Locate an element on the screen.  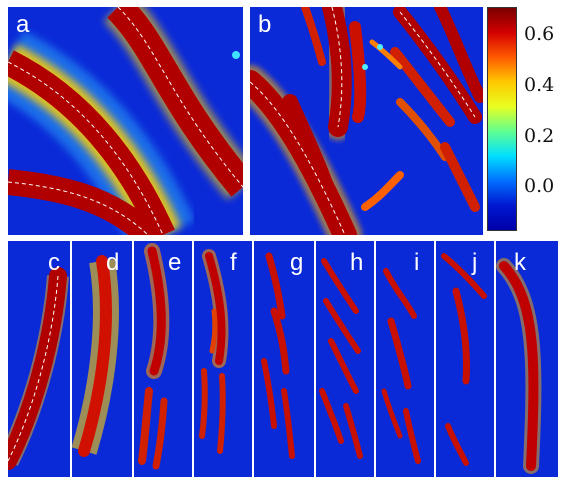
colorbar-tick-0.6: 0.6 is located at coordinates (539, 34).